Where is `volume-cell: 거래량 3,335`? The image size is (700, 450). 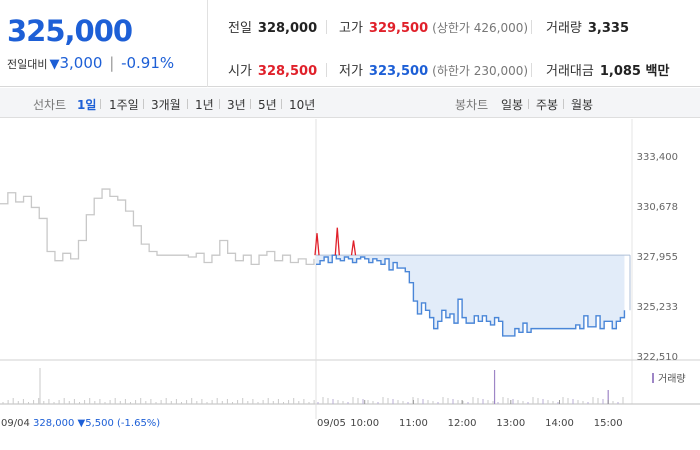 volume-cell: 거래량 3,335 is located at coordinates (587, 27).